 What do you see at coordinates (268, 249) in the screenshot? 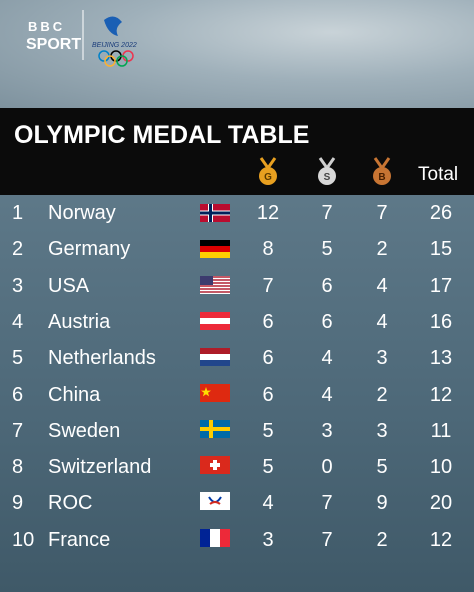
I see `gold: 8` at bounding box center [268, 249].